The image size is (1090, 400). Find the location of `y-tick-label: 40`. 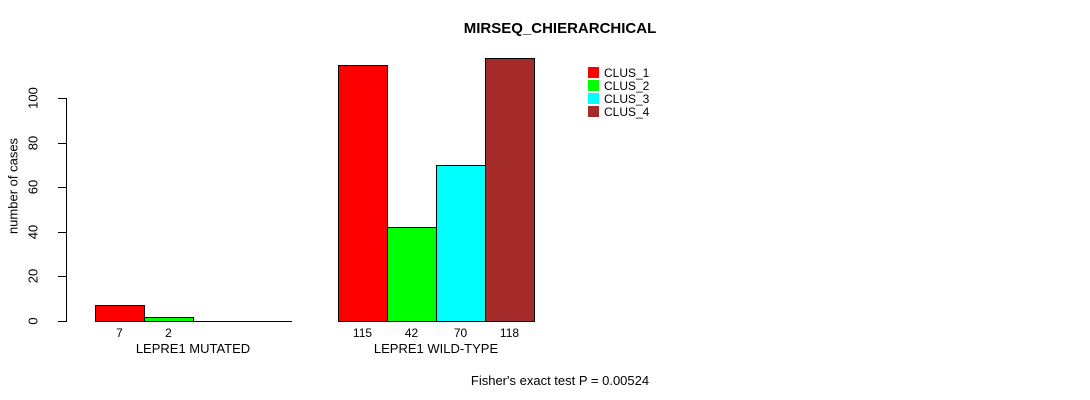

y-tick-label: 40 is located at coordinates (33, 232).